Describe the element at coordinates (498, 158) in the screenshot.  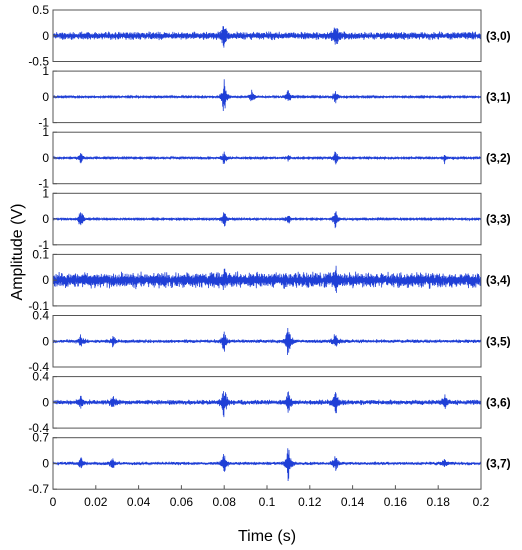
I see `panel-label: (3,2)` at that location.